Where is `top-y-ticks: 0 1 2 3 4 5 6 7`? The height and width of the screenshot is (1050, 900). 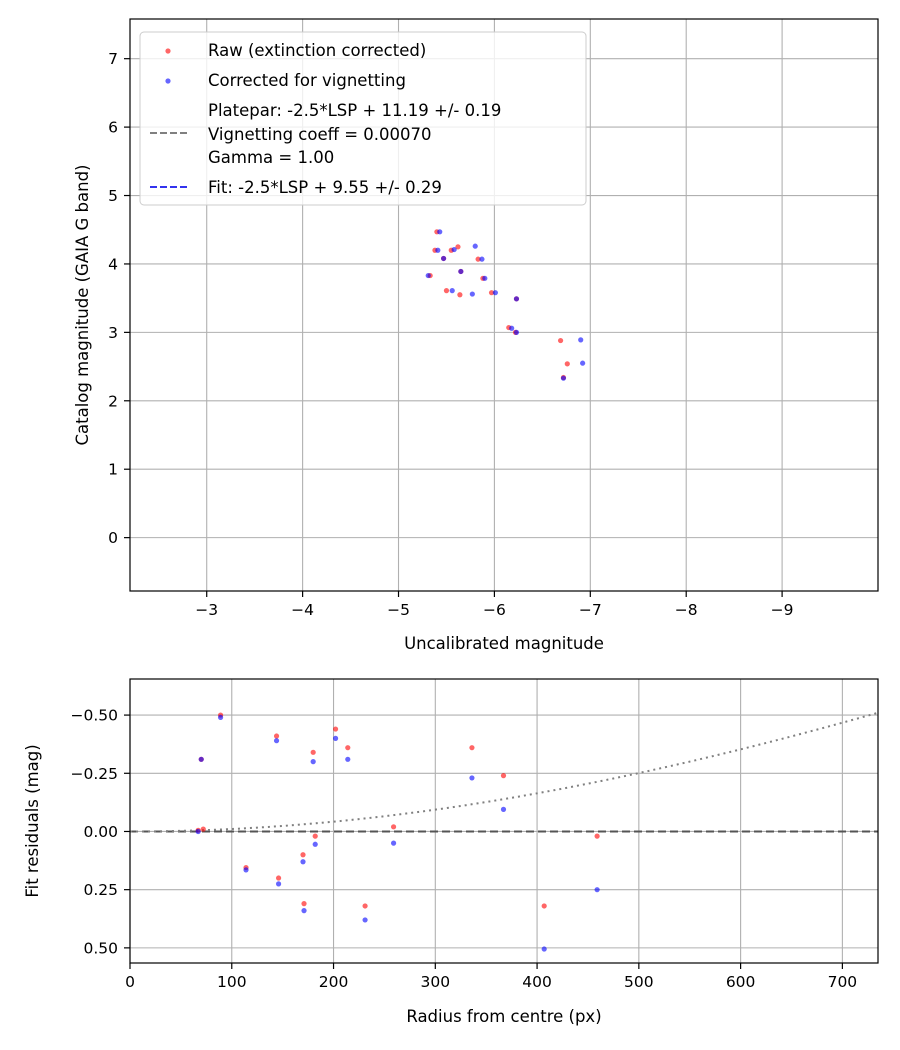 top-y-ticks: 0 1 2 3 4 5 6 7 is located at coordinates (119, 298).